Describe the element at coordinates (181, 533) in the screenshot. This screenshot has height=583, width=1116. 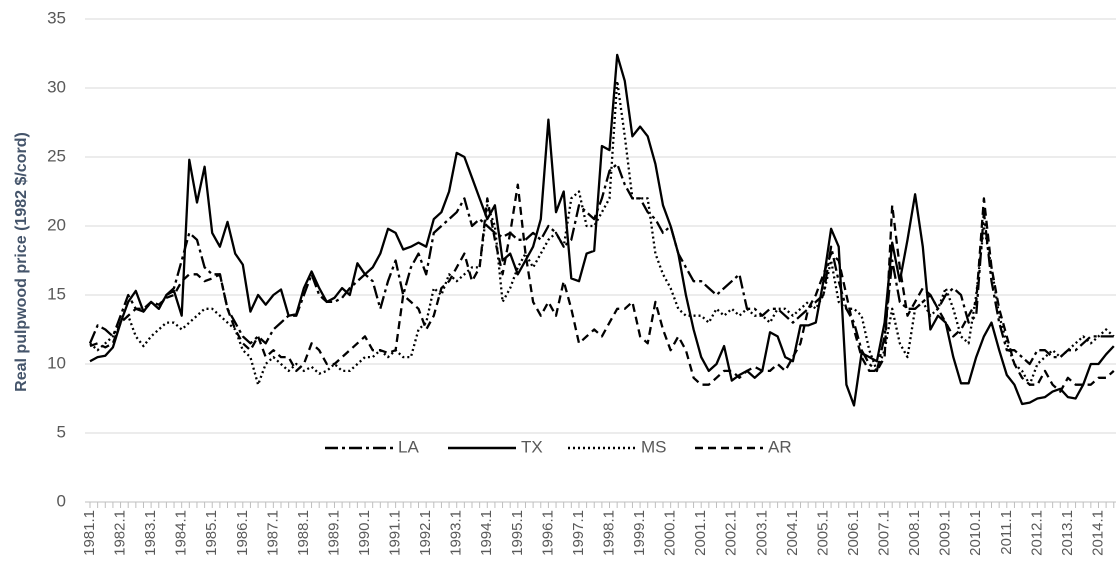
I see `x-tick-label: 1984.1` at that location.